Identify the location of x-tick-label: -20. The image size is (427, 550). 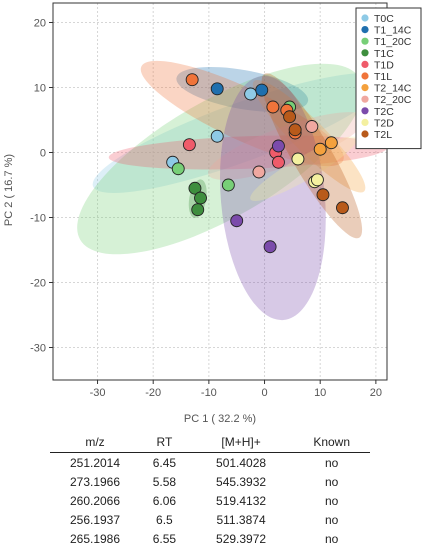
(153, 393).